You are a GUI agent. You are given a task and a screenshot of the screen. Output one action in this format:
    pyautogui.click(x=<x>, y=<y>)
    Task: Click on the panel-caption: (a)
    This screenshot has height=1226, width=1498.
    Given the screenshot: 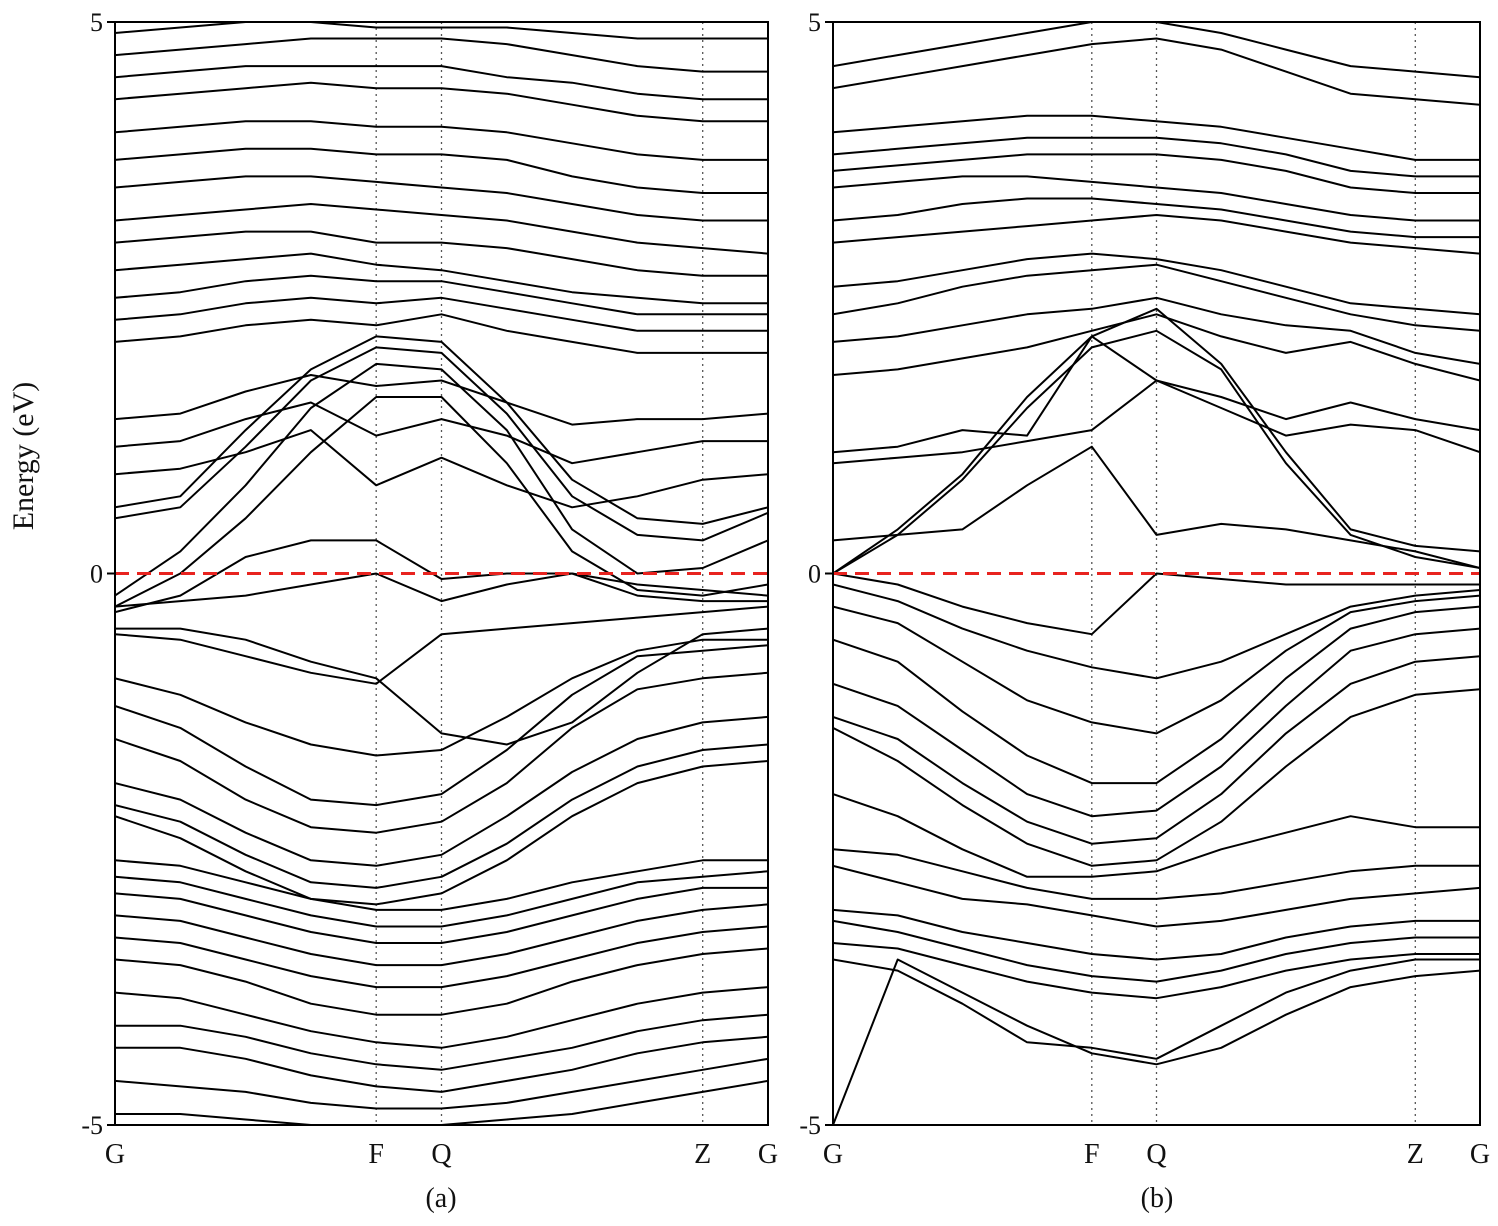 What is the action you would take?
    pyautogui.click(x=440, y=1198)
    